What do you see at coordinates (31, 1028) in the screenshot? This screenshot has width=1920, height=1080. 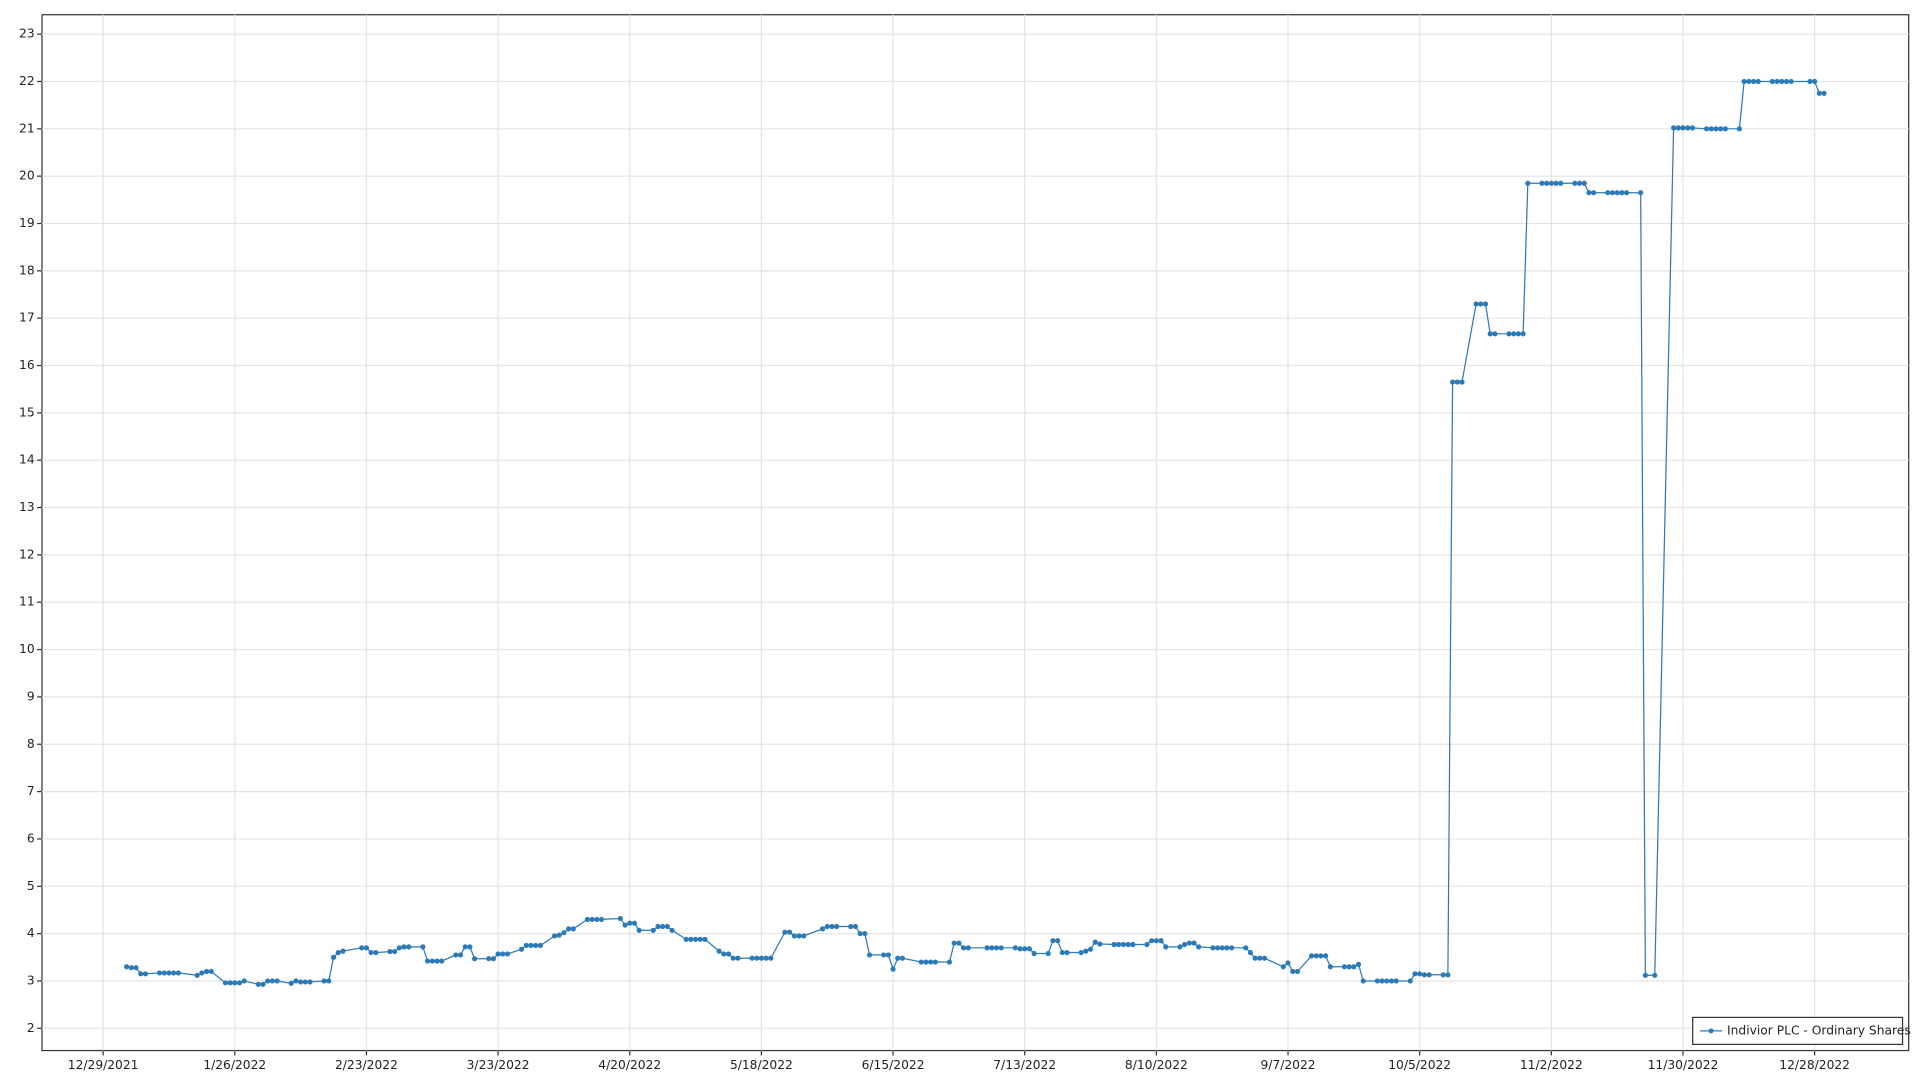 I see `y-tick-label: 2` at bounding box center [31, 1028].